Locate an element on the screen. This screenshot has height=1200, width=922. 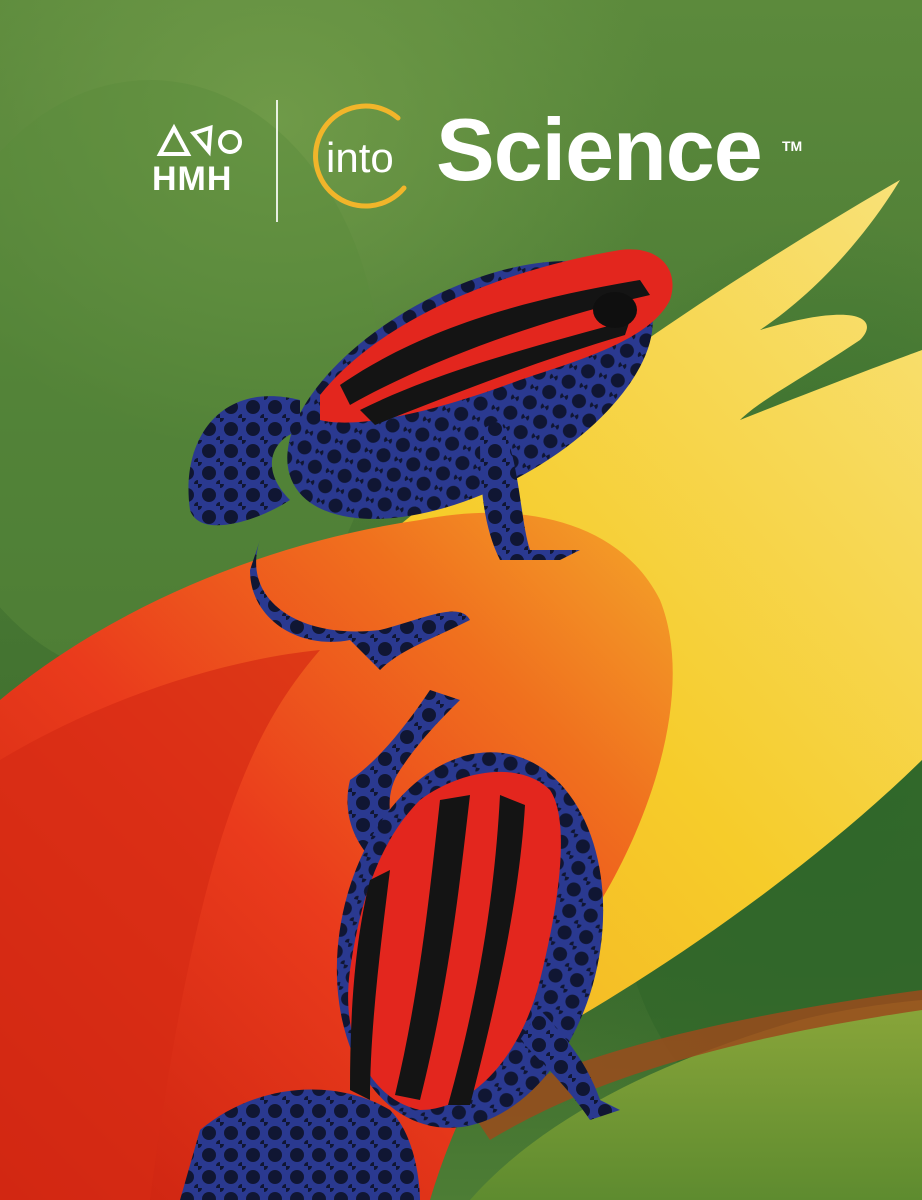
publisher-name: HMH is located at coordinates (192, 179).